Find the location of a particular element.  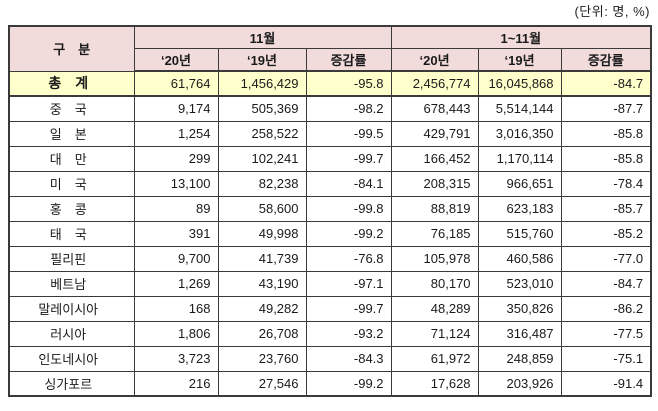

cell-value: 17,628 is located at coordinates (434, 383).